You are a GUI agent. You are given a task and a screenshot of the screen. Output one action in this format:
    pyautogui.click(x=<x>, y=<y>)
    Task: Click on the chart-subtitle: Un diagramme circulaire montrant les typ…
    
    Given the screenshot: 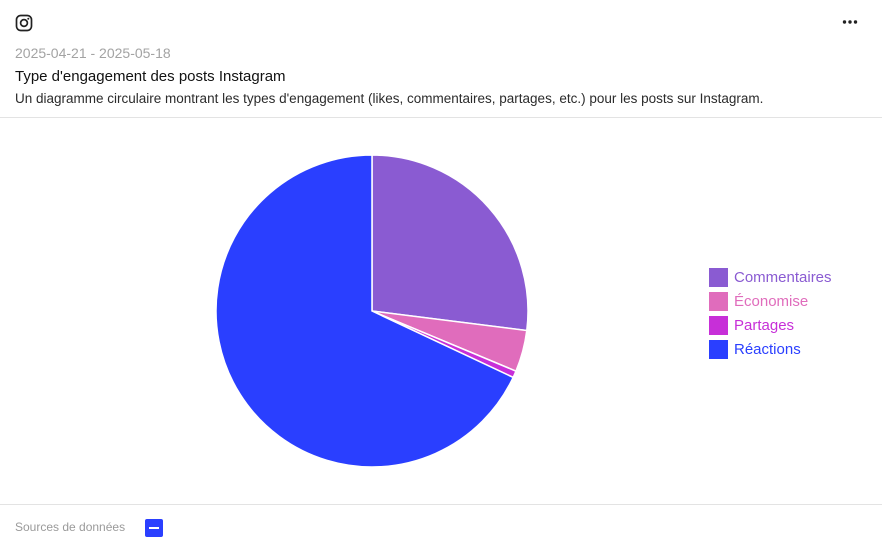 What is the action you would take?
    pyautogui.click(x=389, y=98)
    